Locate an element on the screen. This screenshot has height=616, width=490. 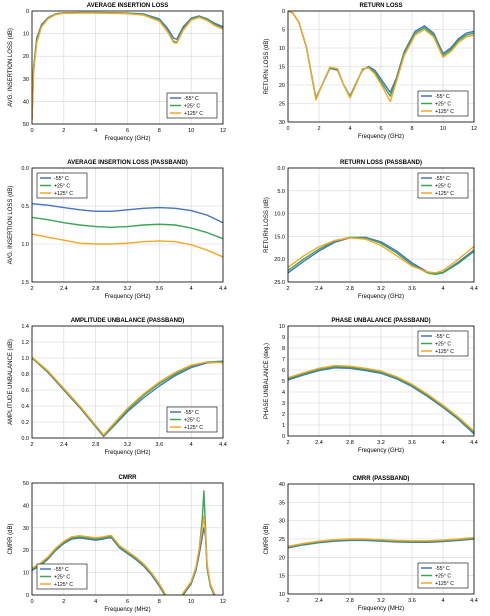
chart-title: CMRR (PASSBAND) is located at coordinates (381, 479).